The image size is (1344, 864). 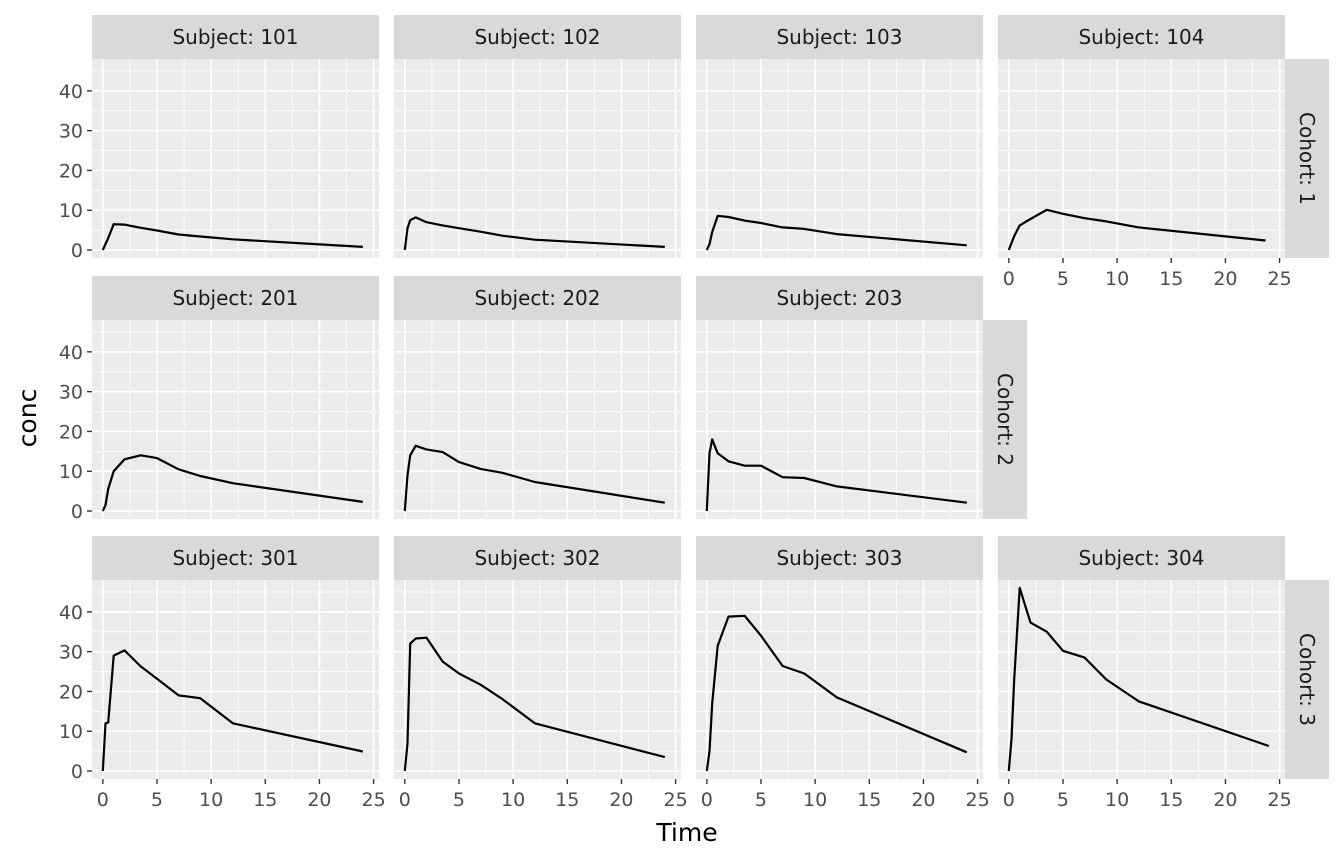 I want to click on facet-panel: Subject: 301 0 10 20 30 40 0 5 10 15 20 25, so click(x=222, y=673).